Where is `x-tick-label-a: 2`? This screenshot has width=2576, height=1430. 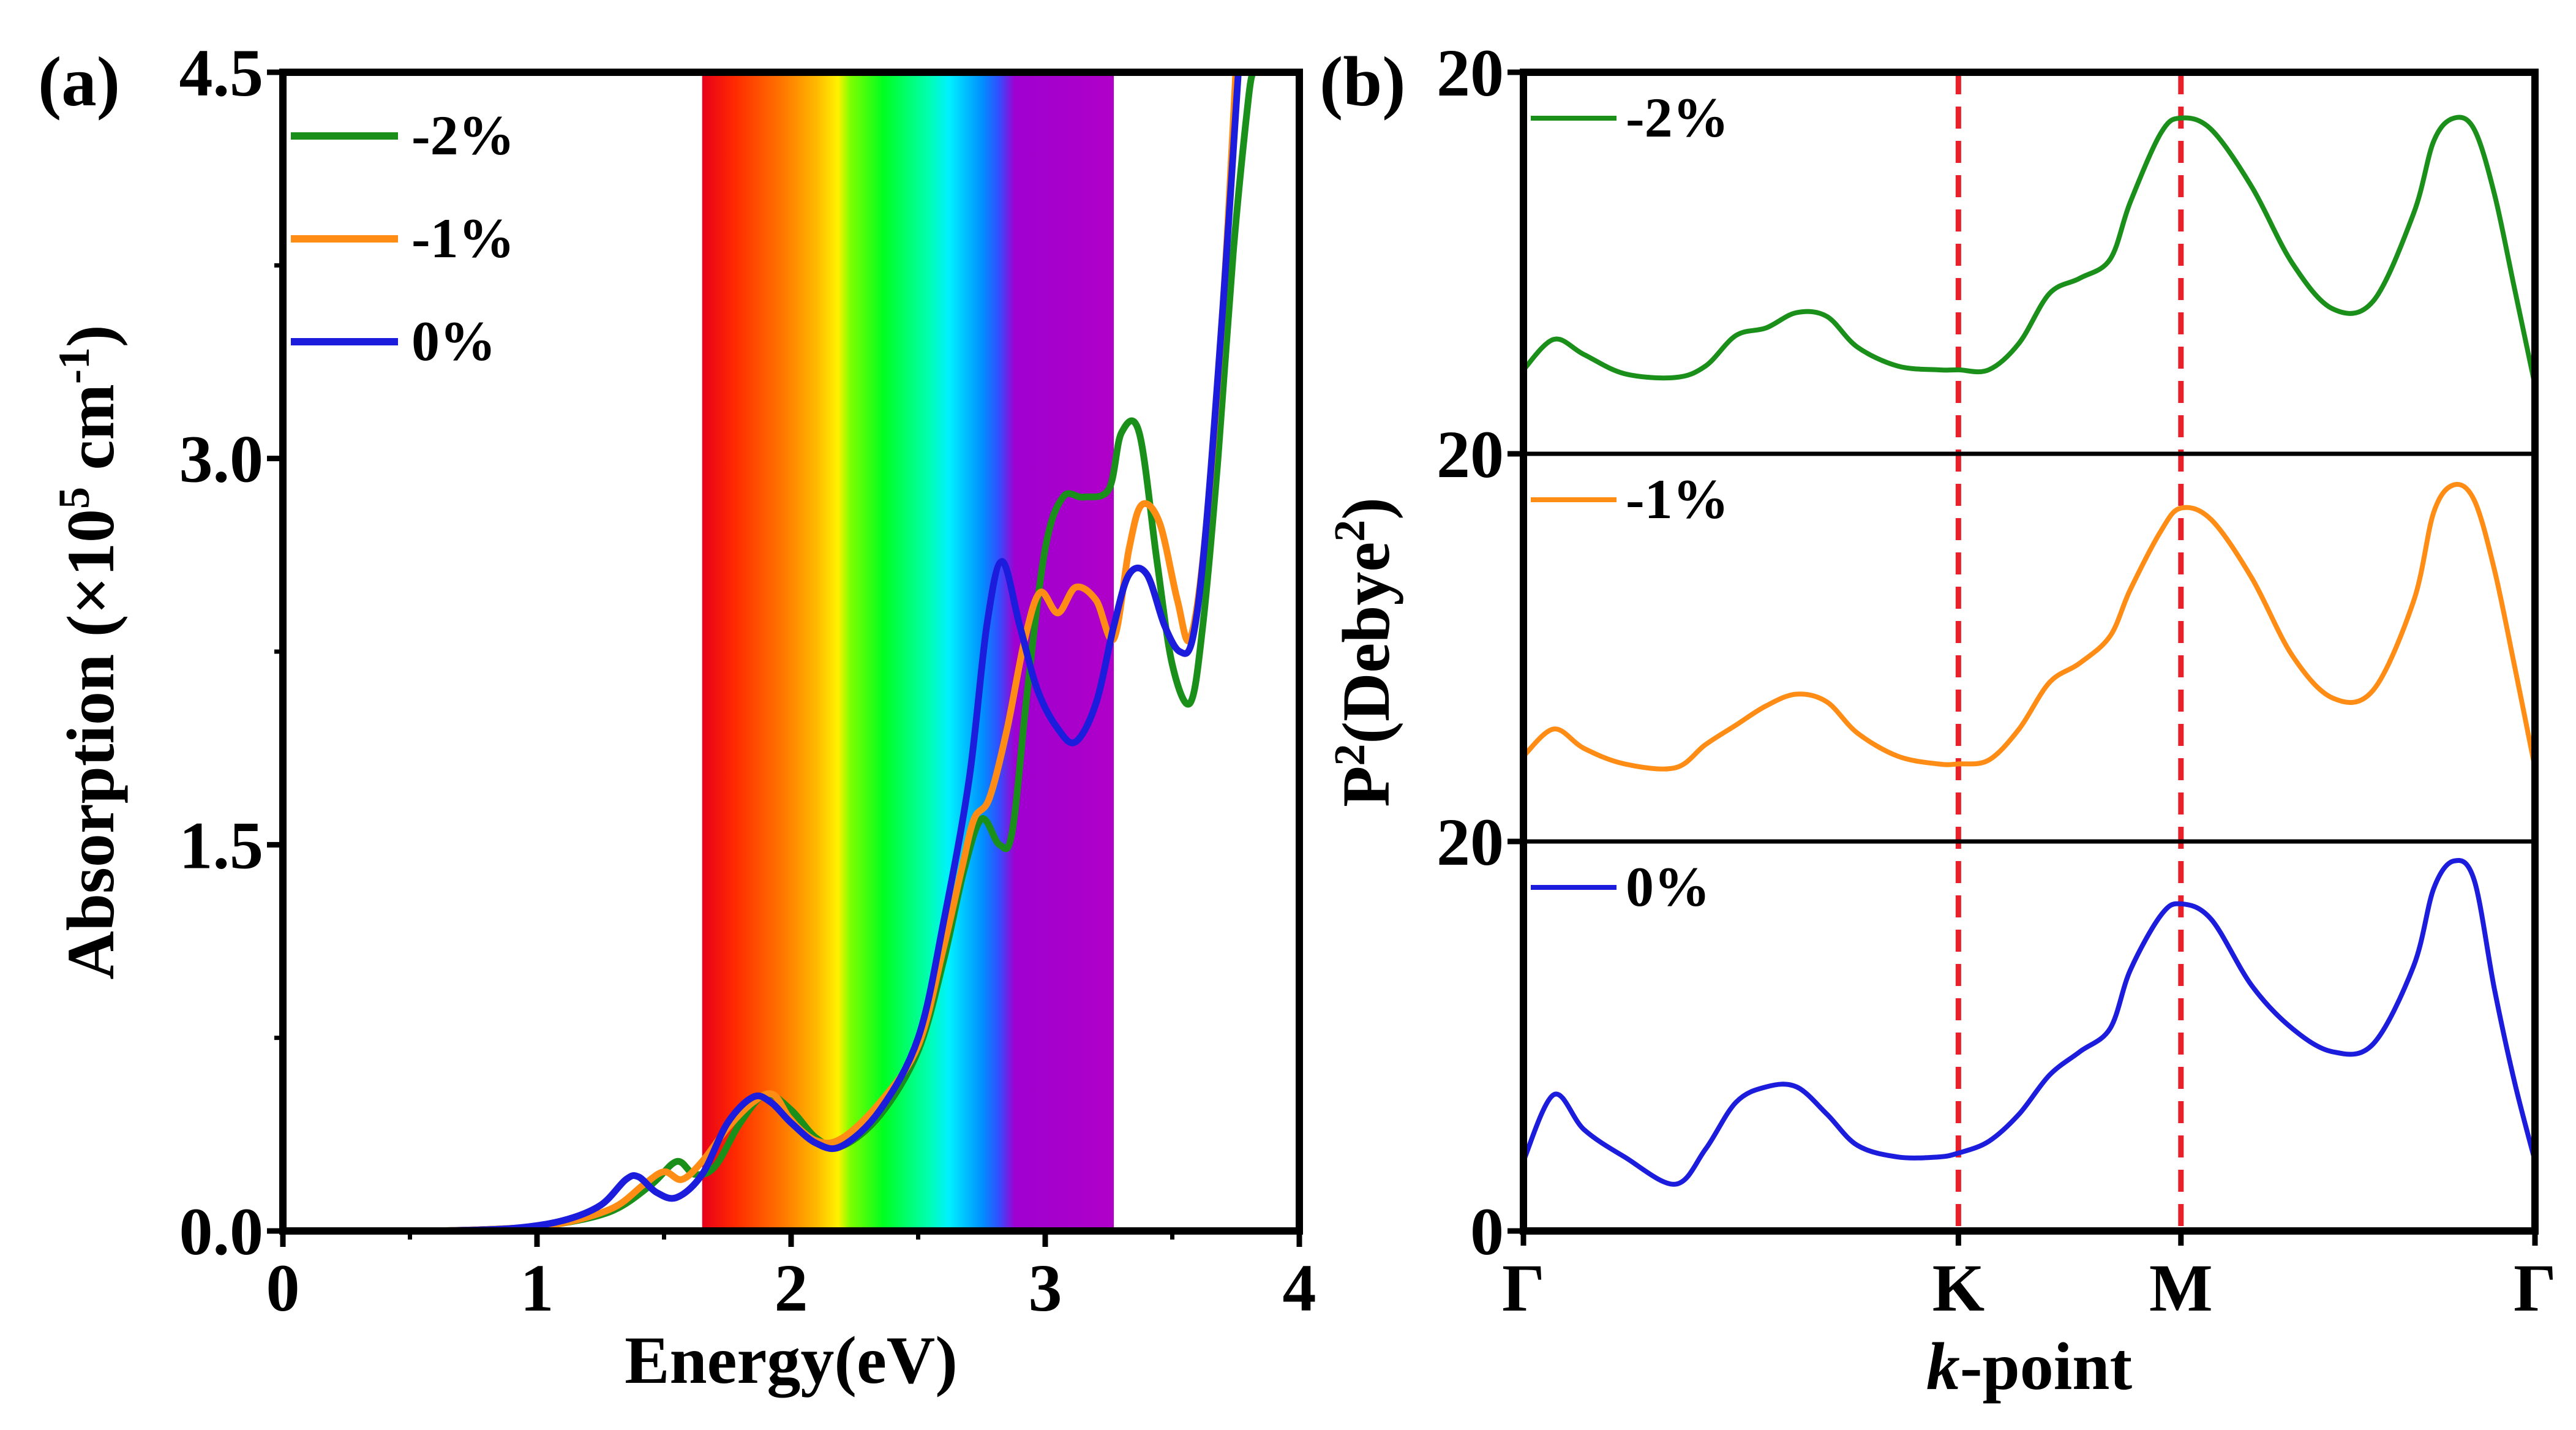 x-tick-label-a: 2 is located at coordinates (792, 1288).